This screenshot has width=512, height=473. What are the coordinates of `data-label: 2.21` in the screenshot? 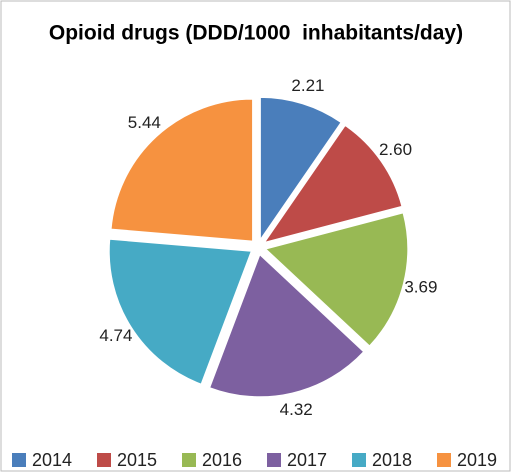 It's located at (307, 85).